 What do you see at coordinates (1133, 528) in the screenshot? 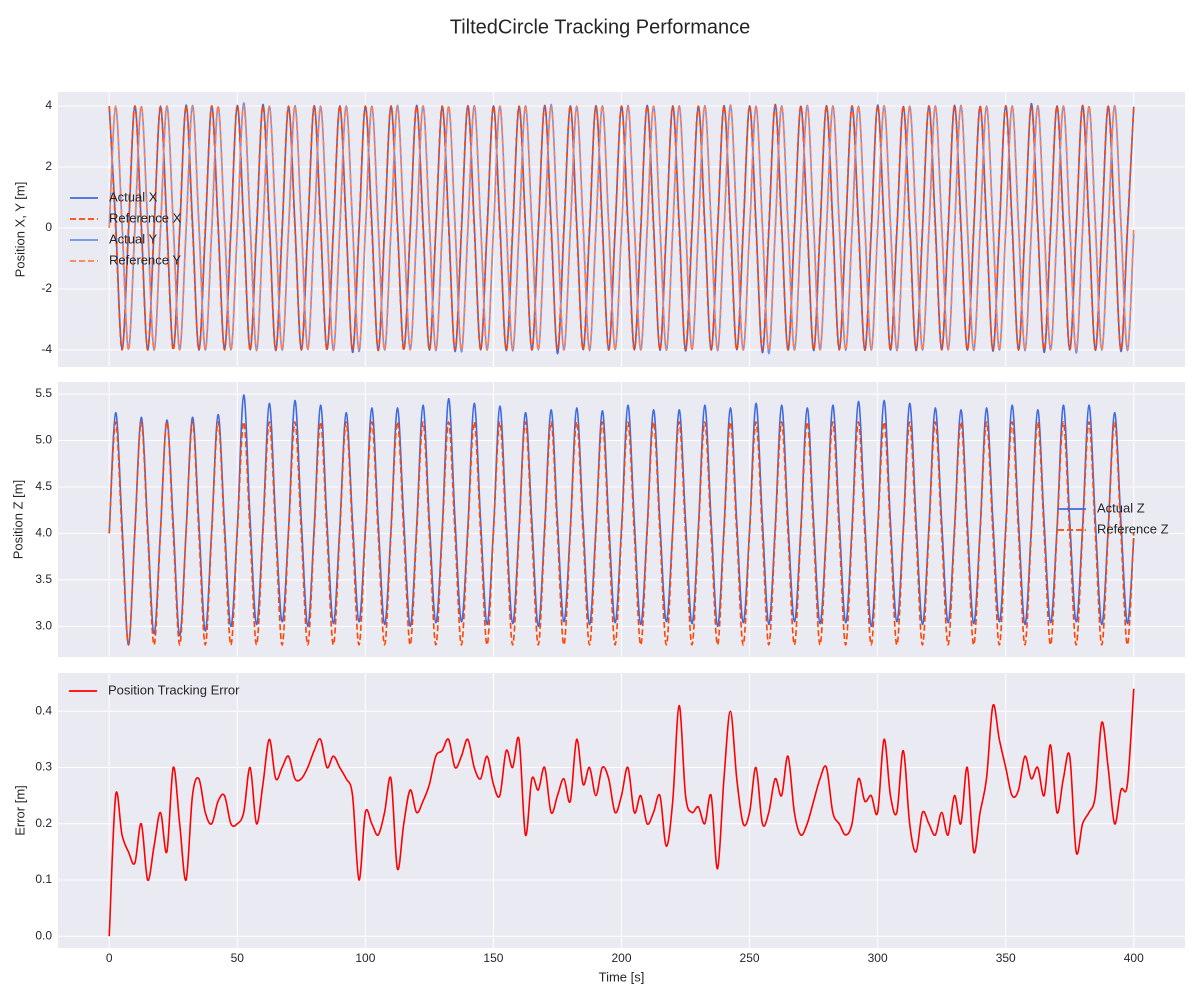
I see `legend-label: Reference Z` at bounding box center [1133, 528].